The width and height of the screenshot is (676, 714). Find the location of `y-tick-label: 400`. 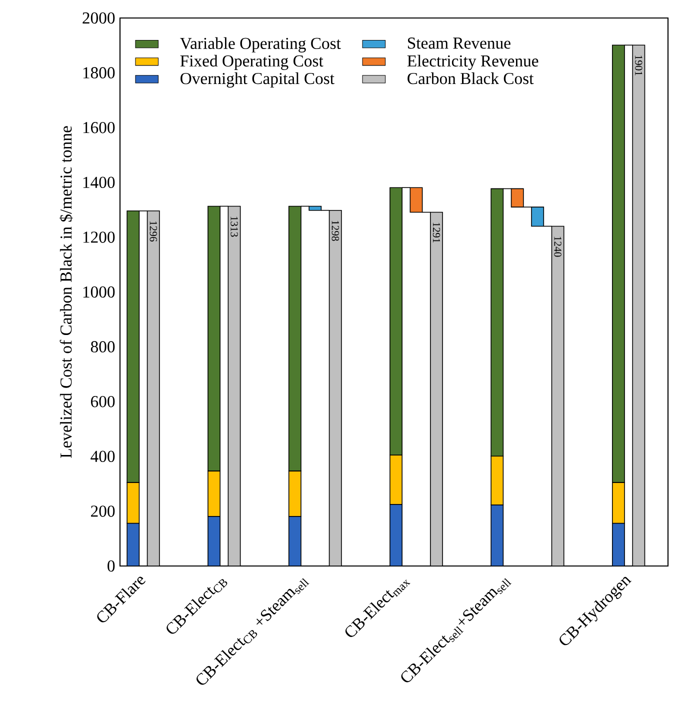

y-tick-label: 400 is located at coordinates (102, 456).